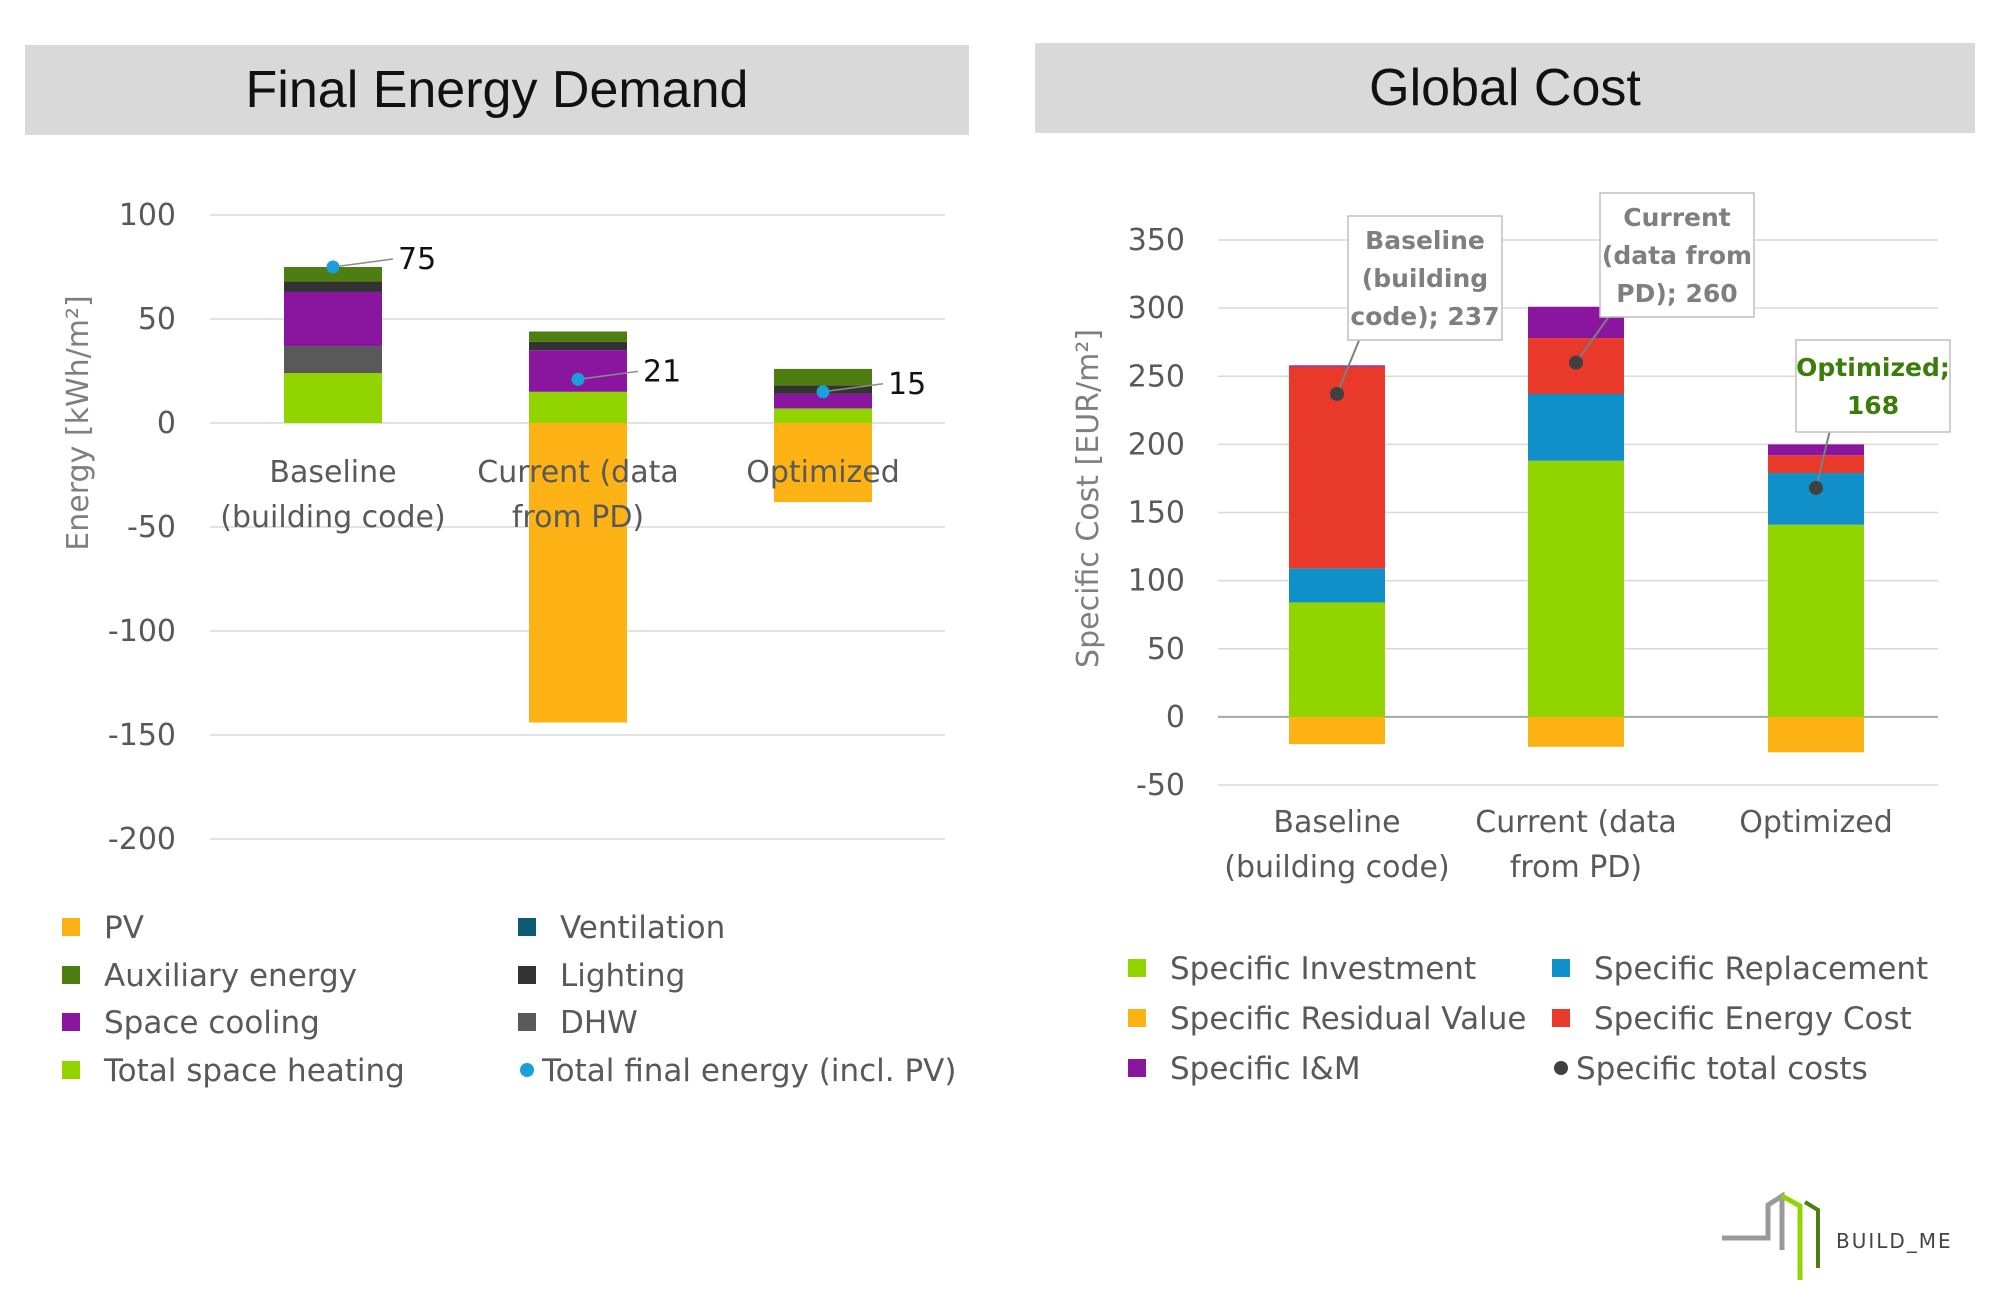 The image size is (2000, 1293). Describe the element at coordinates (1336, 822) in the screenshot. I see `cost-category-label: Baseline` at that location.